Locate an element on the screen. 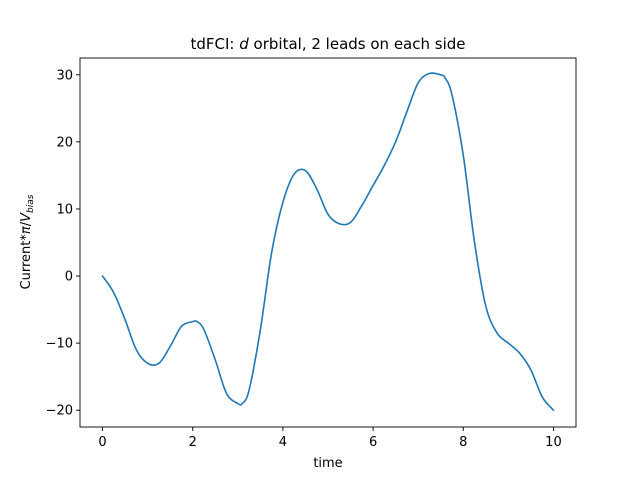 The image size is (640, 480). y-tick-label: 0 is located at coordinates (69, 277).